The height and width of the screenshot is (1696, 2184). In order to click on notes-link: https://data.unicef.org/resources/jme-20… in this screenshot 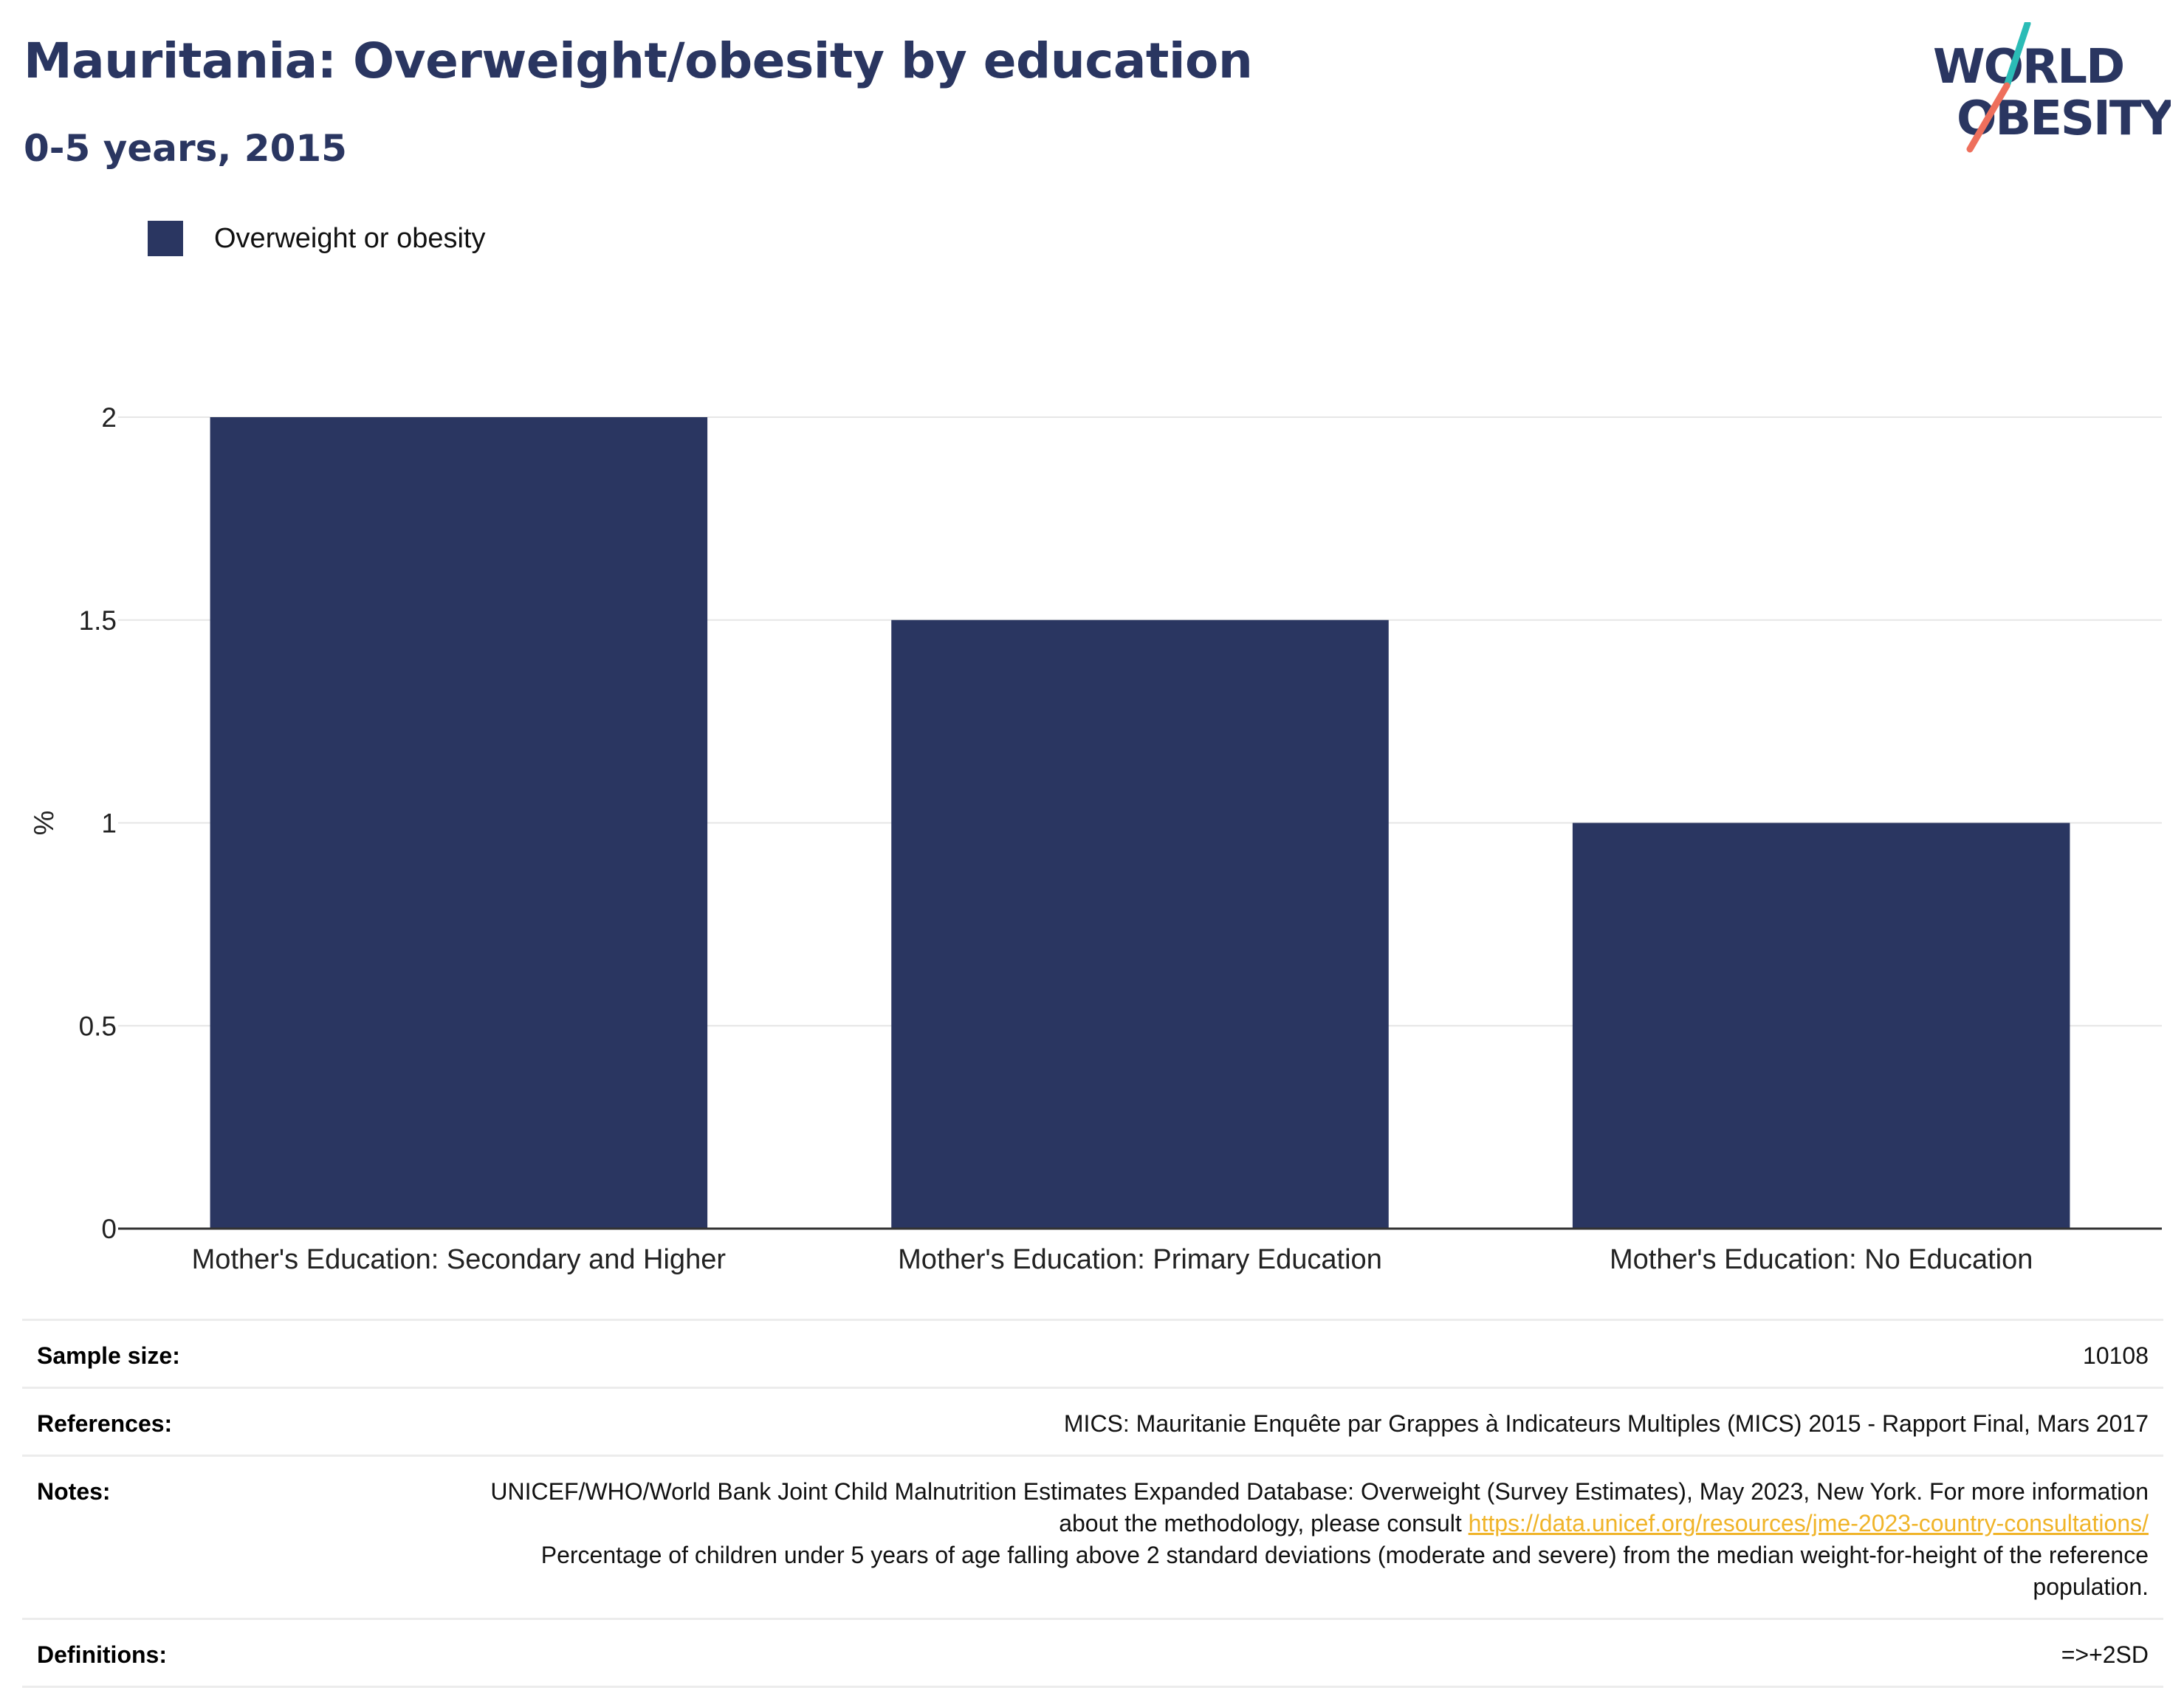, I will do `click(1809, 1523)`.